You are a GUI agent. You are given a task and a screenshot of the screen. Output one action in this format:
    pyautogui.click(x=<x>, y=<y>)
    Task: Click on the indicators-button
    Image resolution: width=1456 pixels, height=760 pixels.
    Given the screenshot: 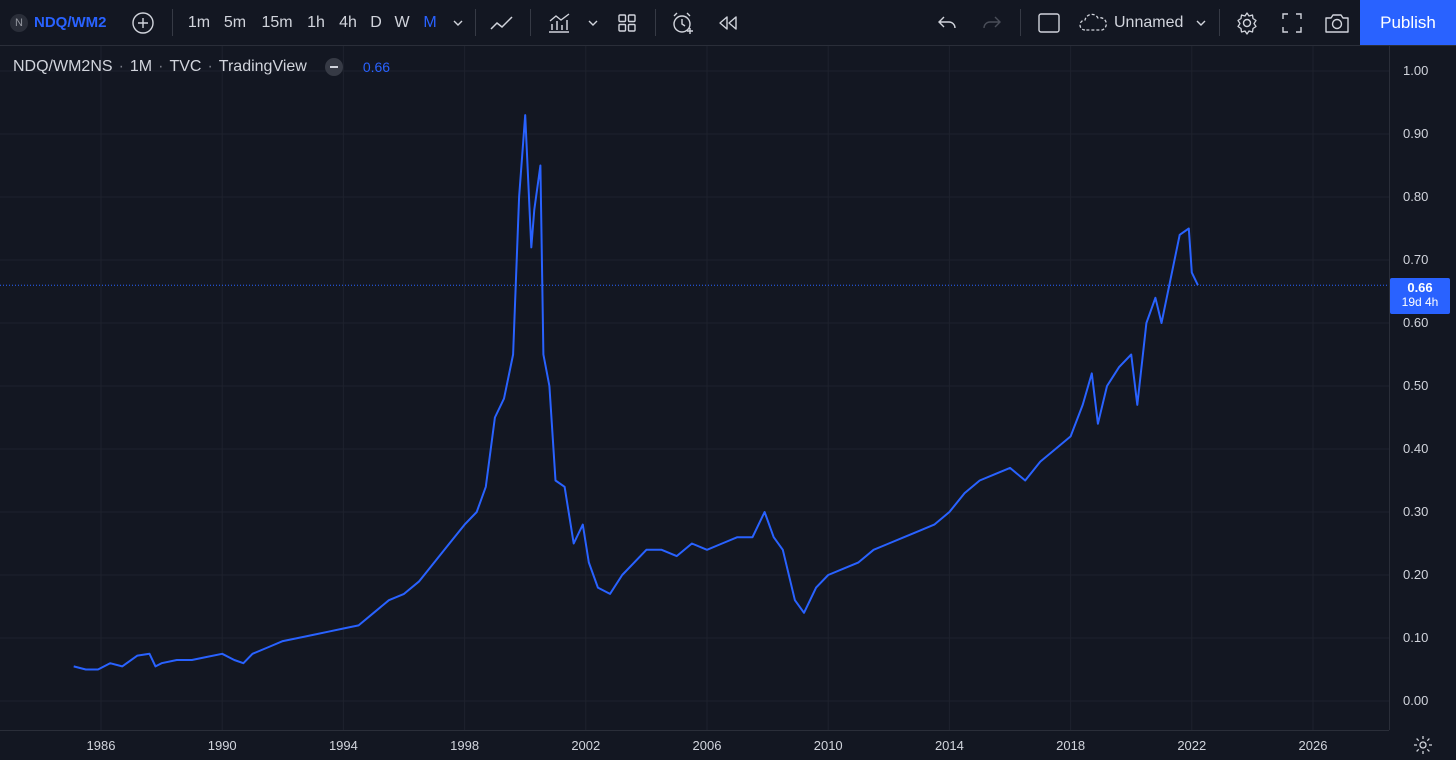 What is the action you would take?
    pyautogui.click(x=559, y=22)
    